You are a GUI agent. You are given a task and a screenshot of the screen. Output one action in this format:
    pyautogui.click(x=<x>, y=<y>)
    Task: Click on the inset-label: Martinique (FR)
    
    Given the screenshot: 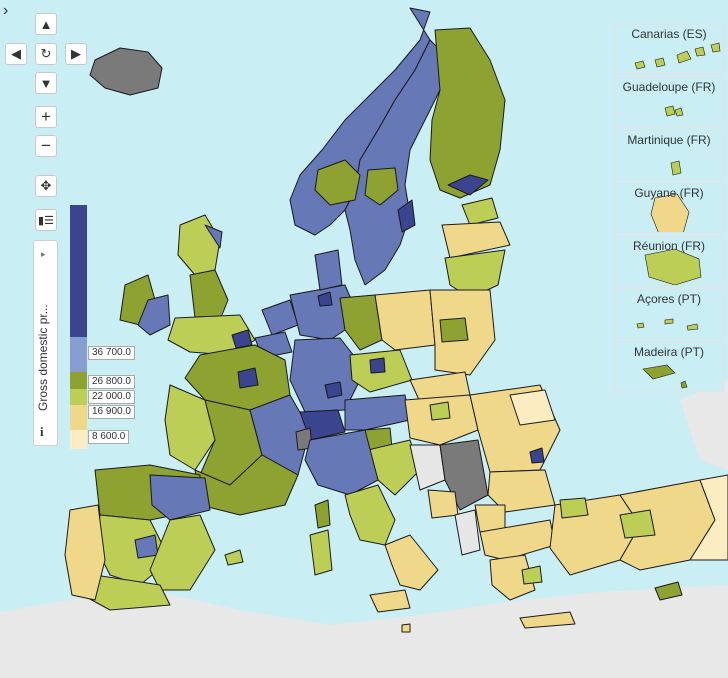 What is the action you would take?
    pyautogui.click(x=669, y=140)
    